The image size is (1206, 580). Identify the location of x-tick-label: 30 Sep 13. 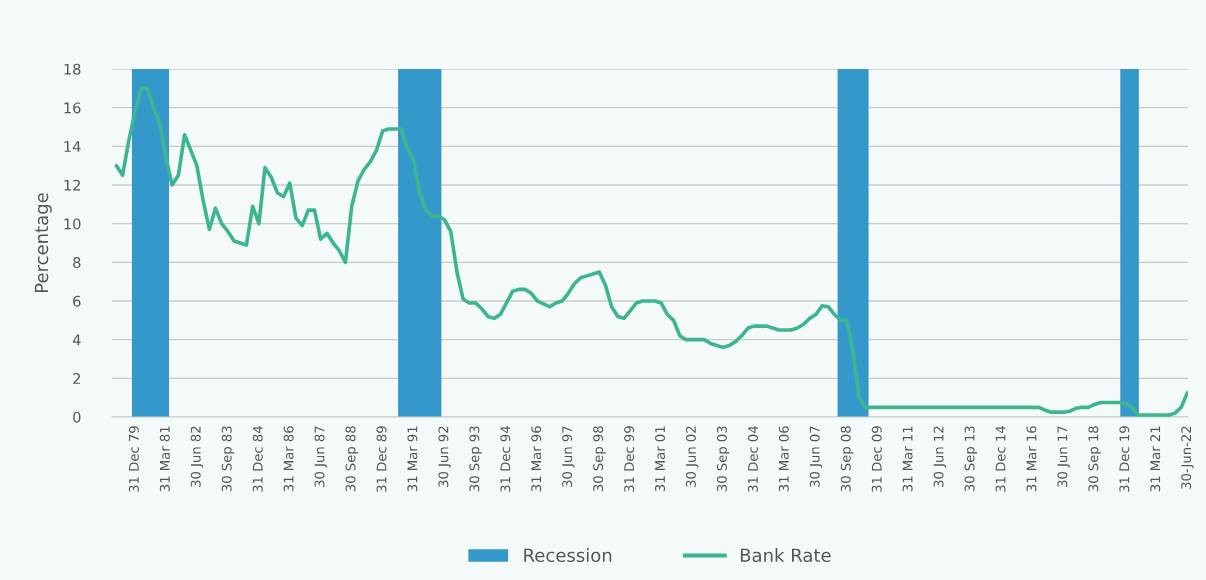
(971, 459).